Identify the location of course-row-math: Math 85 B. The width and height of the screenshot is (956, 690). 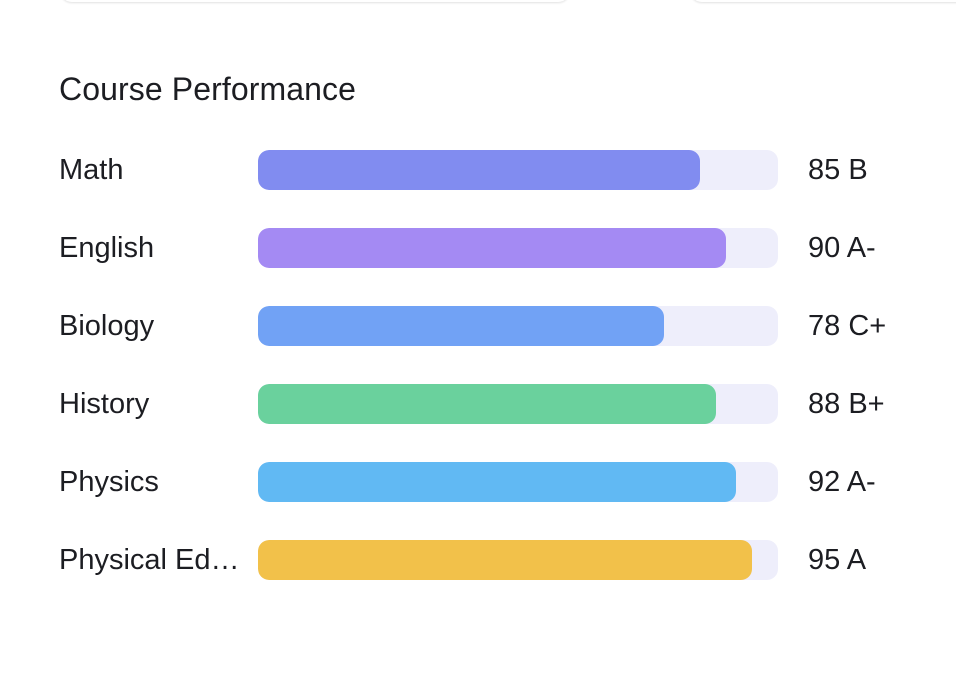
(489, 170).